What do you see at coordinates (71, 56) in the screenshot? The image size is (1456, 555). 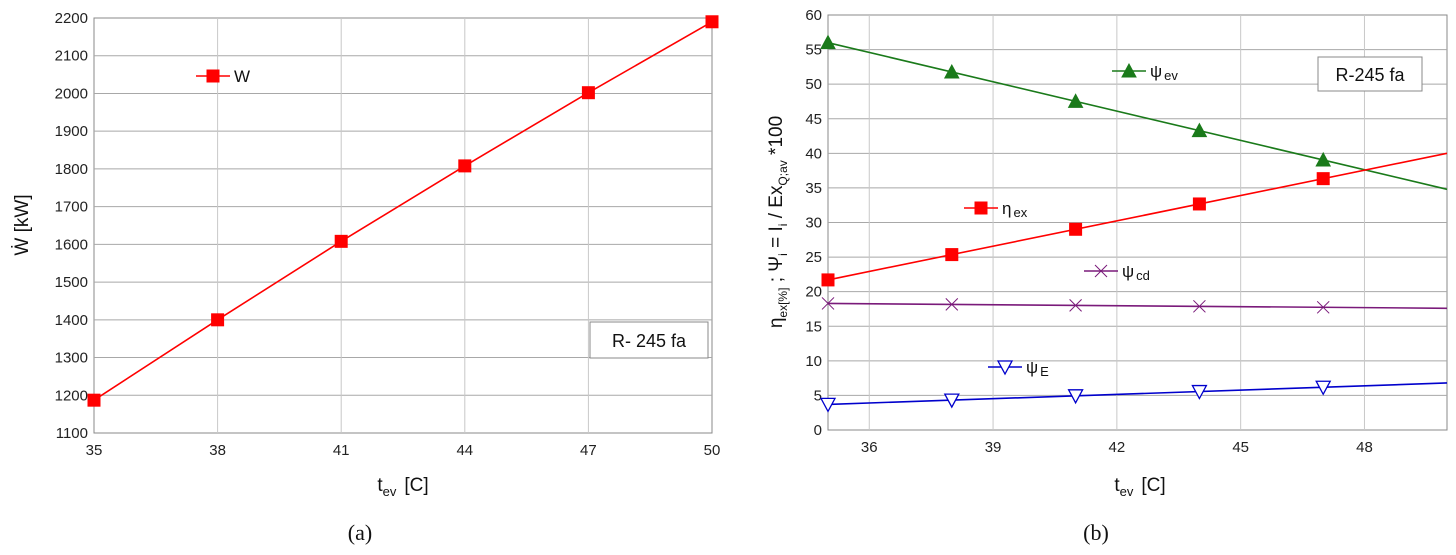 I see `y-tick-label: 2100` at bounding box center [71, 56].